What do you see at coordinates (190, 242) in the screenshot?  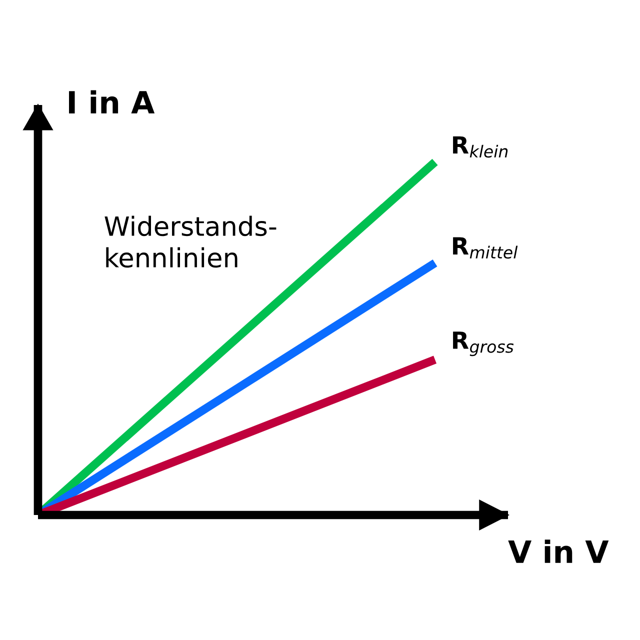 I see `annotation: Widerstands- kennlinien` at bounding box center [190, 242].